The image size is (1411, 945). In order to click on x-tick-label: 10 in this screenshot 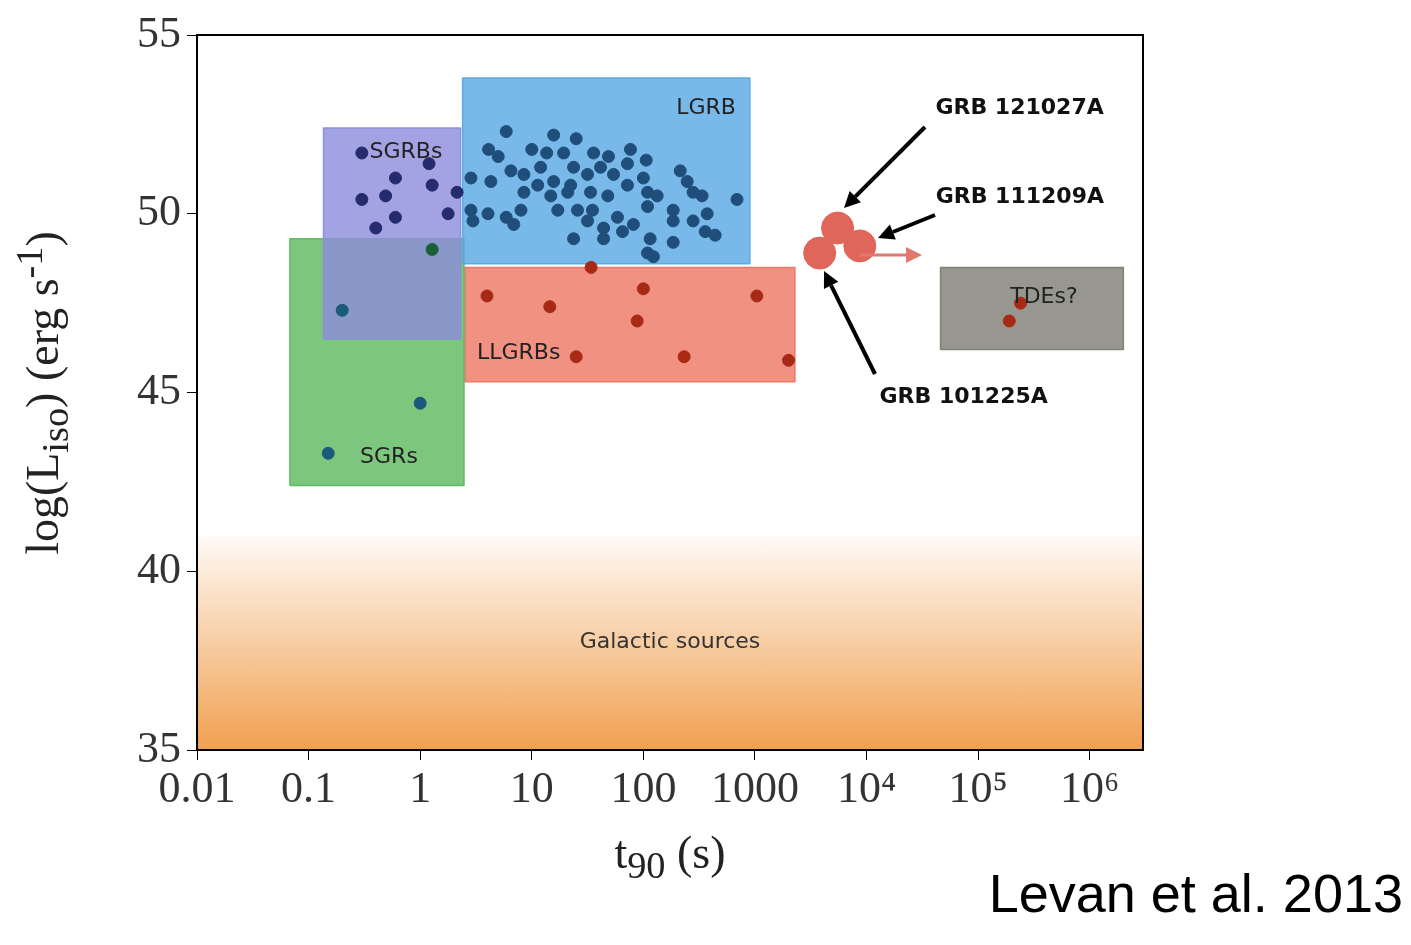, I will do `click(531, 787)`.